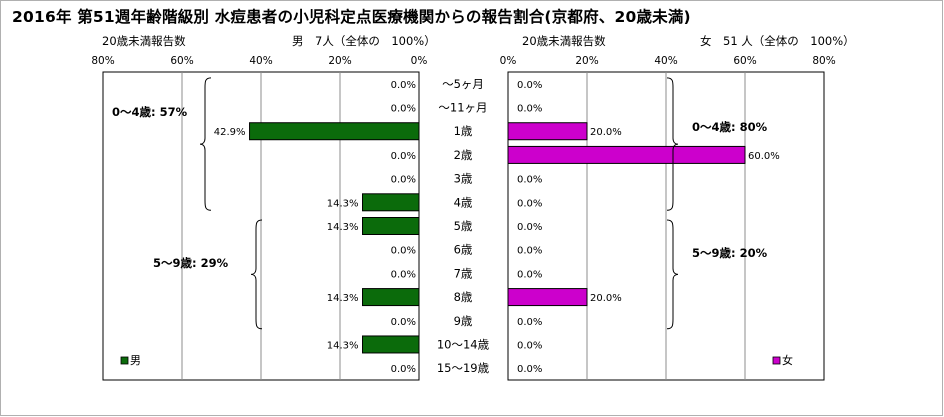  I want to click on female-x-tick-label: 80%, so click(823, 61).